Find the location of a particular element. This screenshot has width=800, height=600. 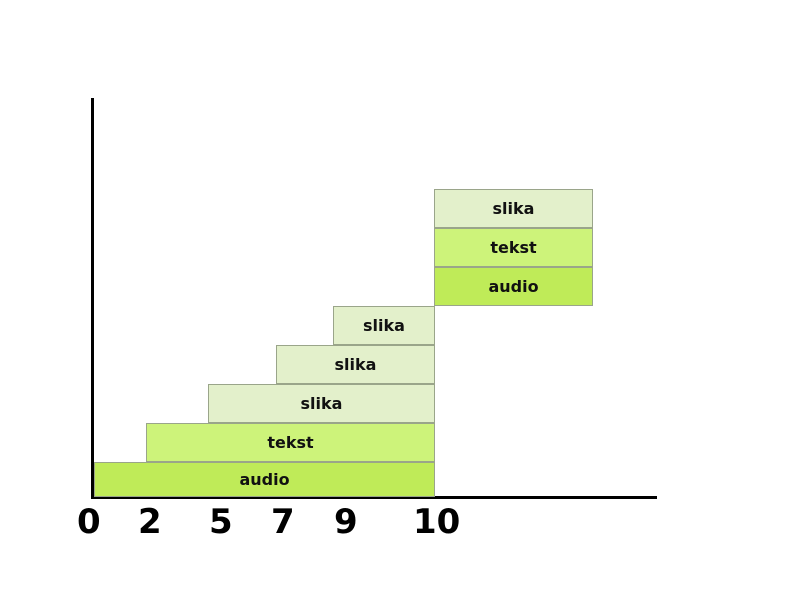

x-tick-label: 0 is located at coordinates (89, 522).